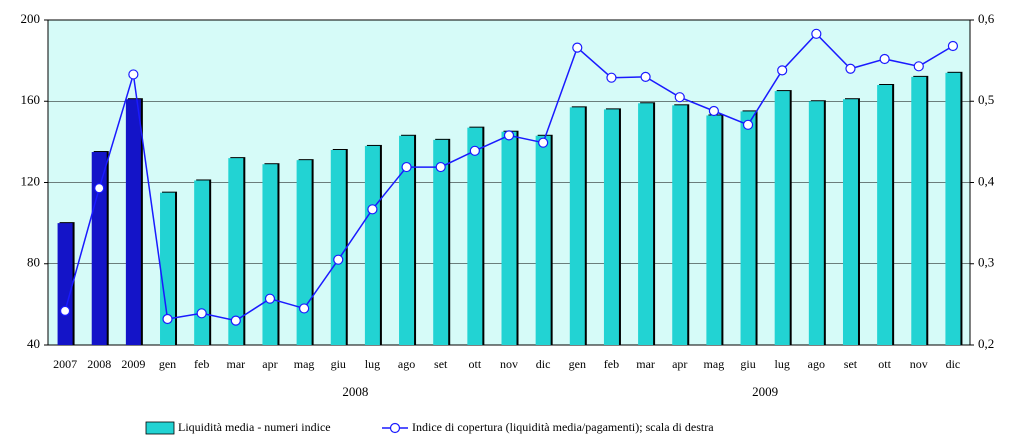 Image resolution: width=1009 pixels, height=437 pixels. I want to click on y2-tick-label: 0,3, so click(986, 262).